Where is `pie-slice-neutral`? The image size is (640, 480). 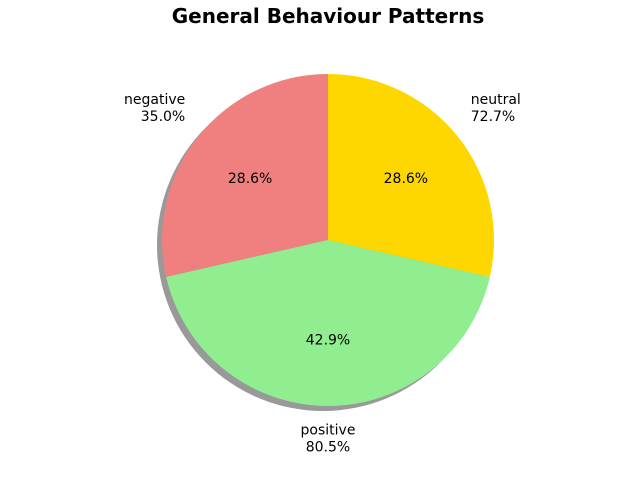 pie-slice-neutral is located at coordinates (411, 175).